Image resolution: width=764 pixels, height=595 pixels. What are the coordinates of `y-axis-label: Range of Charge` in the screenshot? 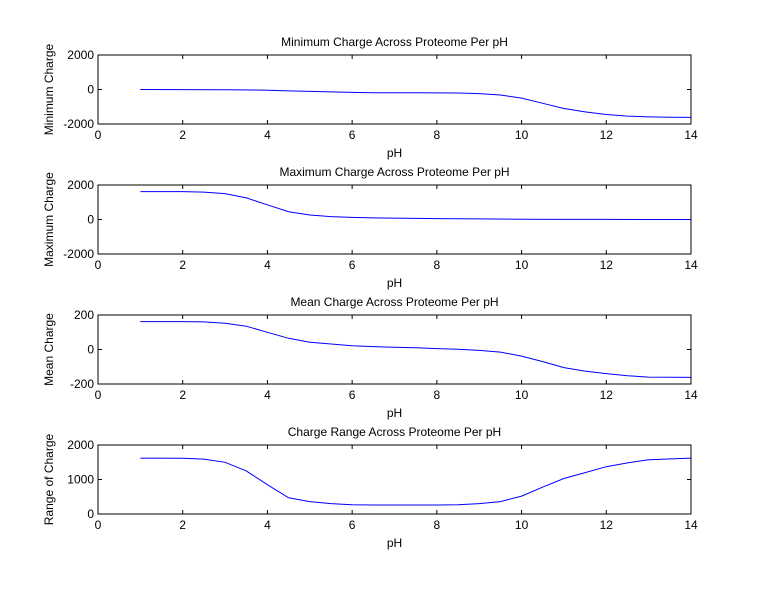 It's located at (49, 479).